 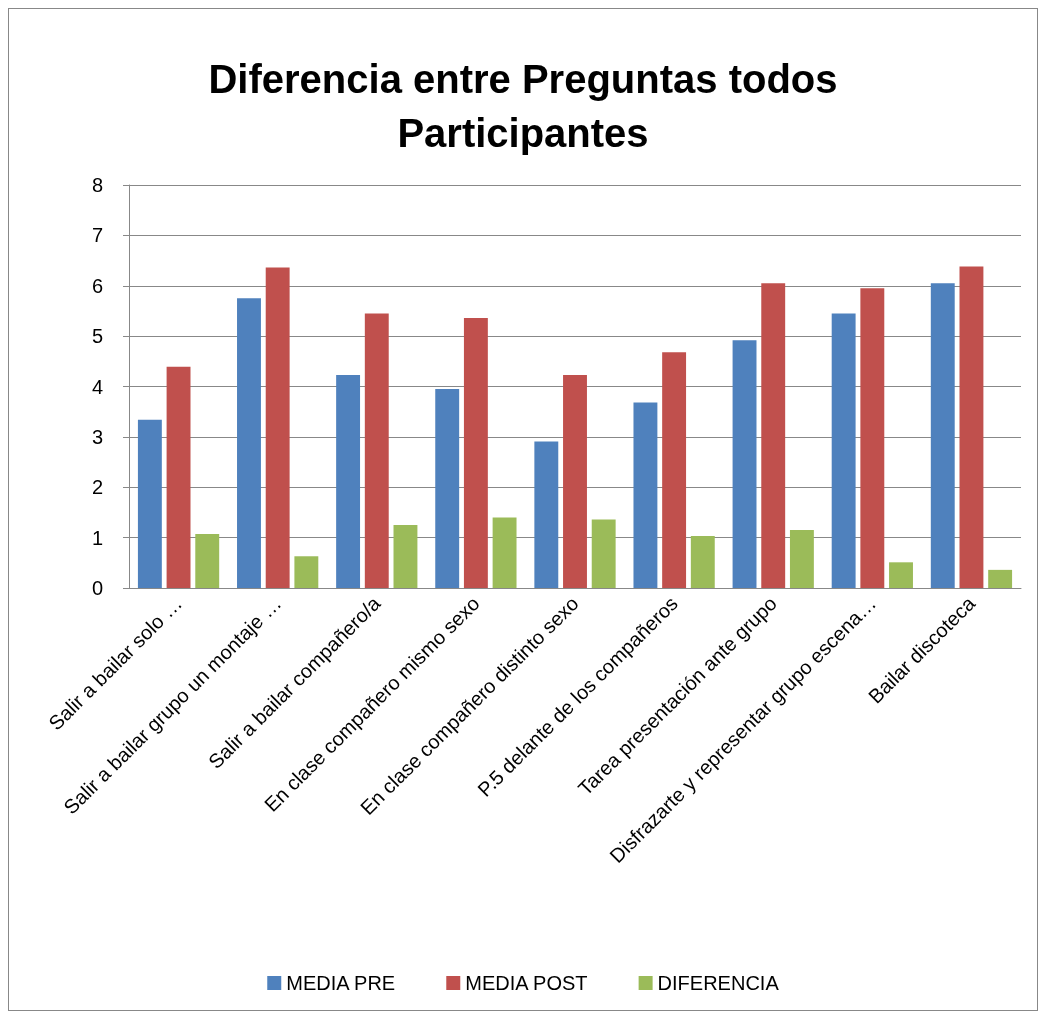 I want to click on y-tick-label: 4, so click(x=97, y=386).